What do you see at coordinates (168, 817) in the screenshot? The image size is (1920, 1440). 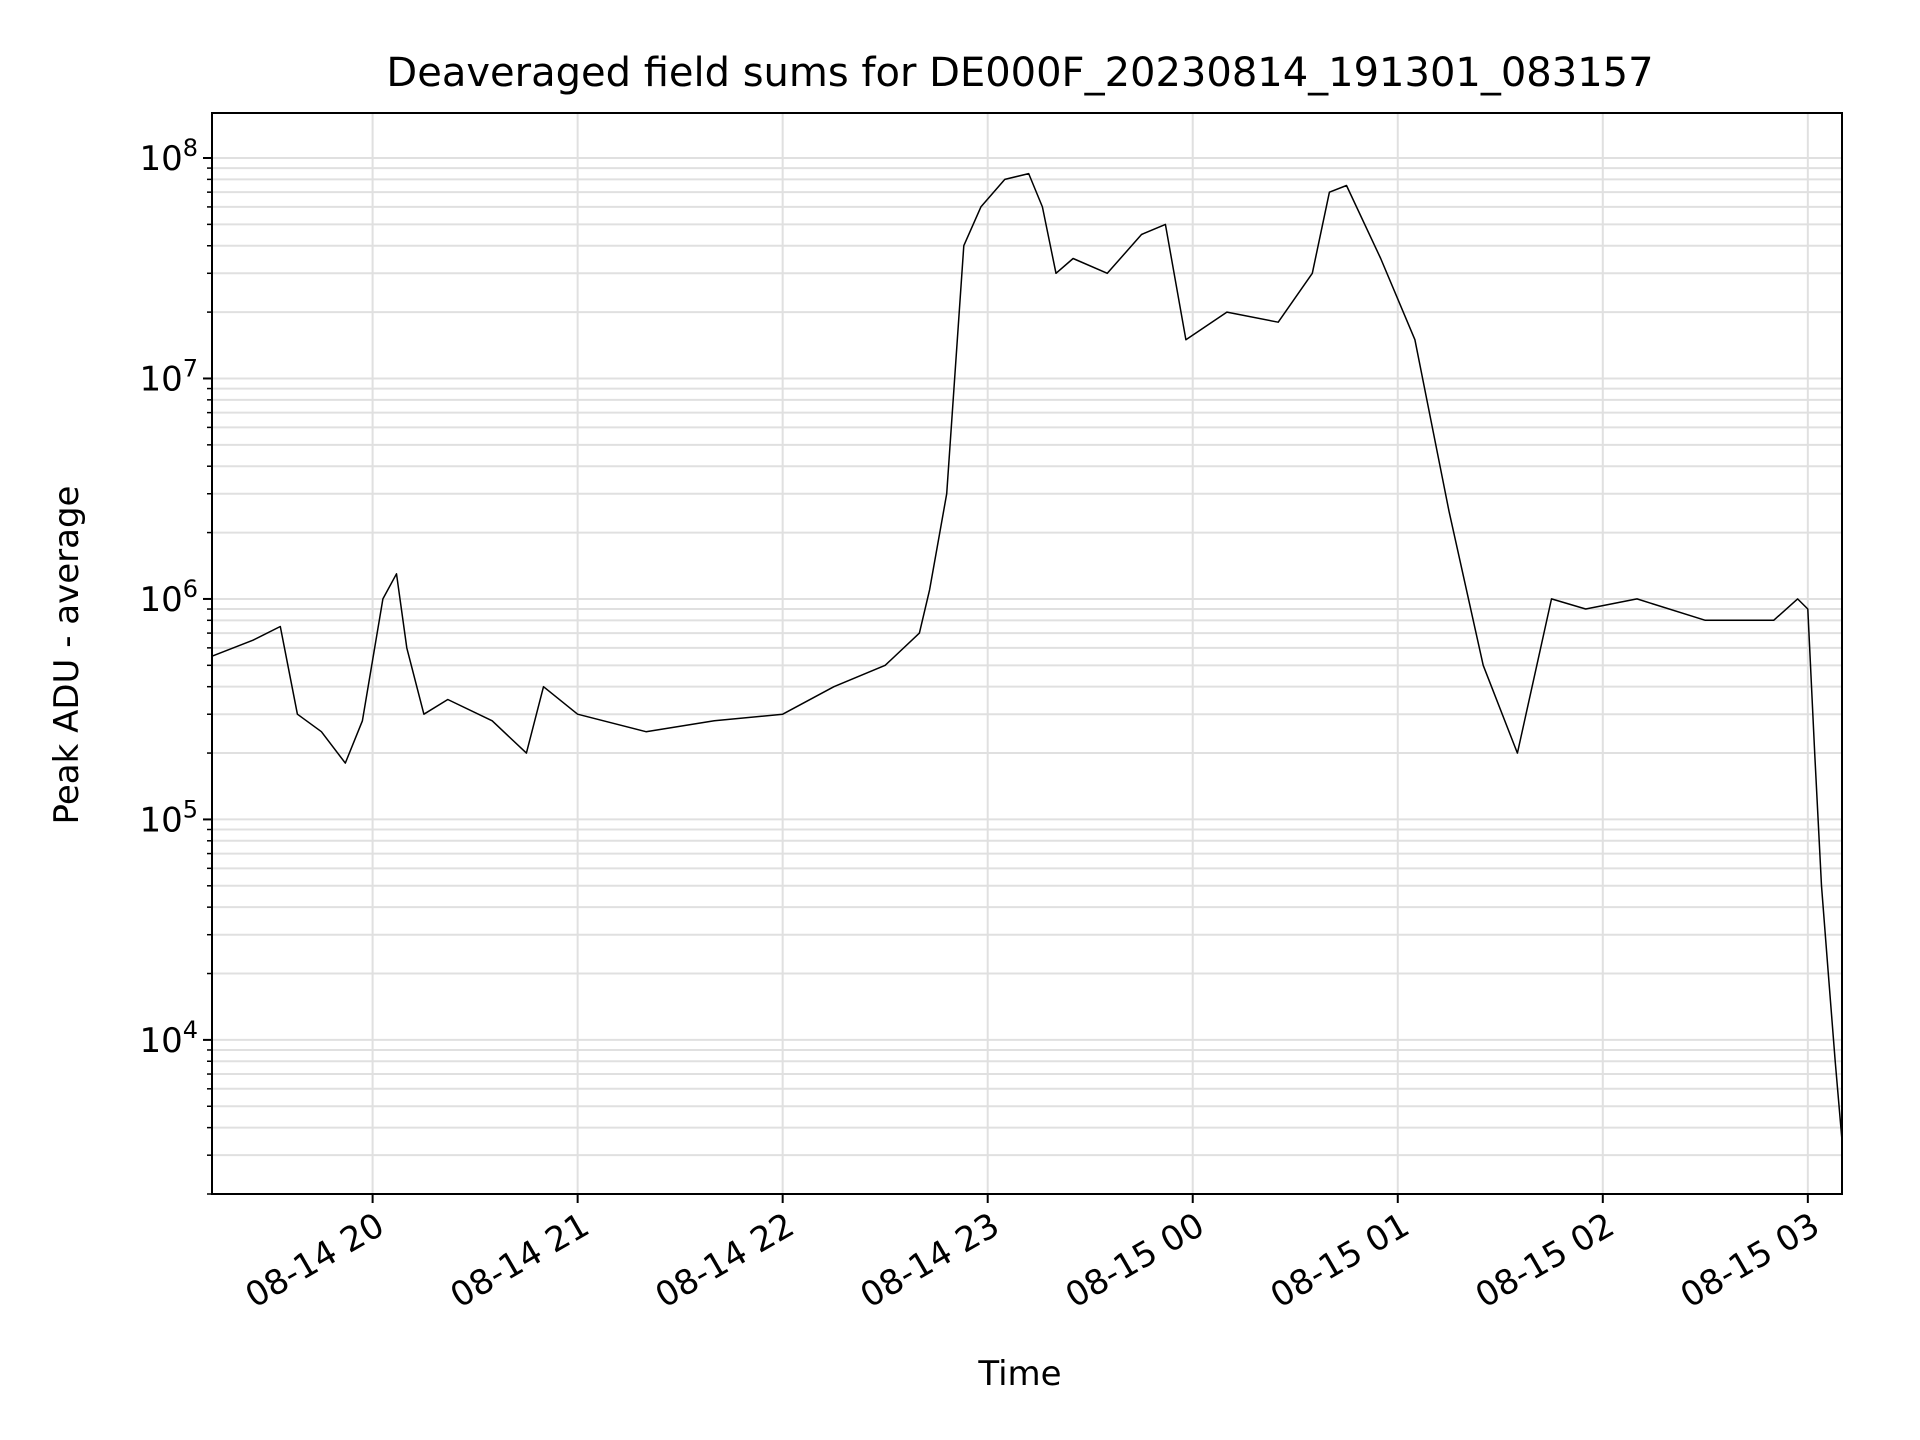 I see `y-tick-label: 10⁵` at bounding box center [168, 817].